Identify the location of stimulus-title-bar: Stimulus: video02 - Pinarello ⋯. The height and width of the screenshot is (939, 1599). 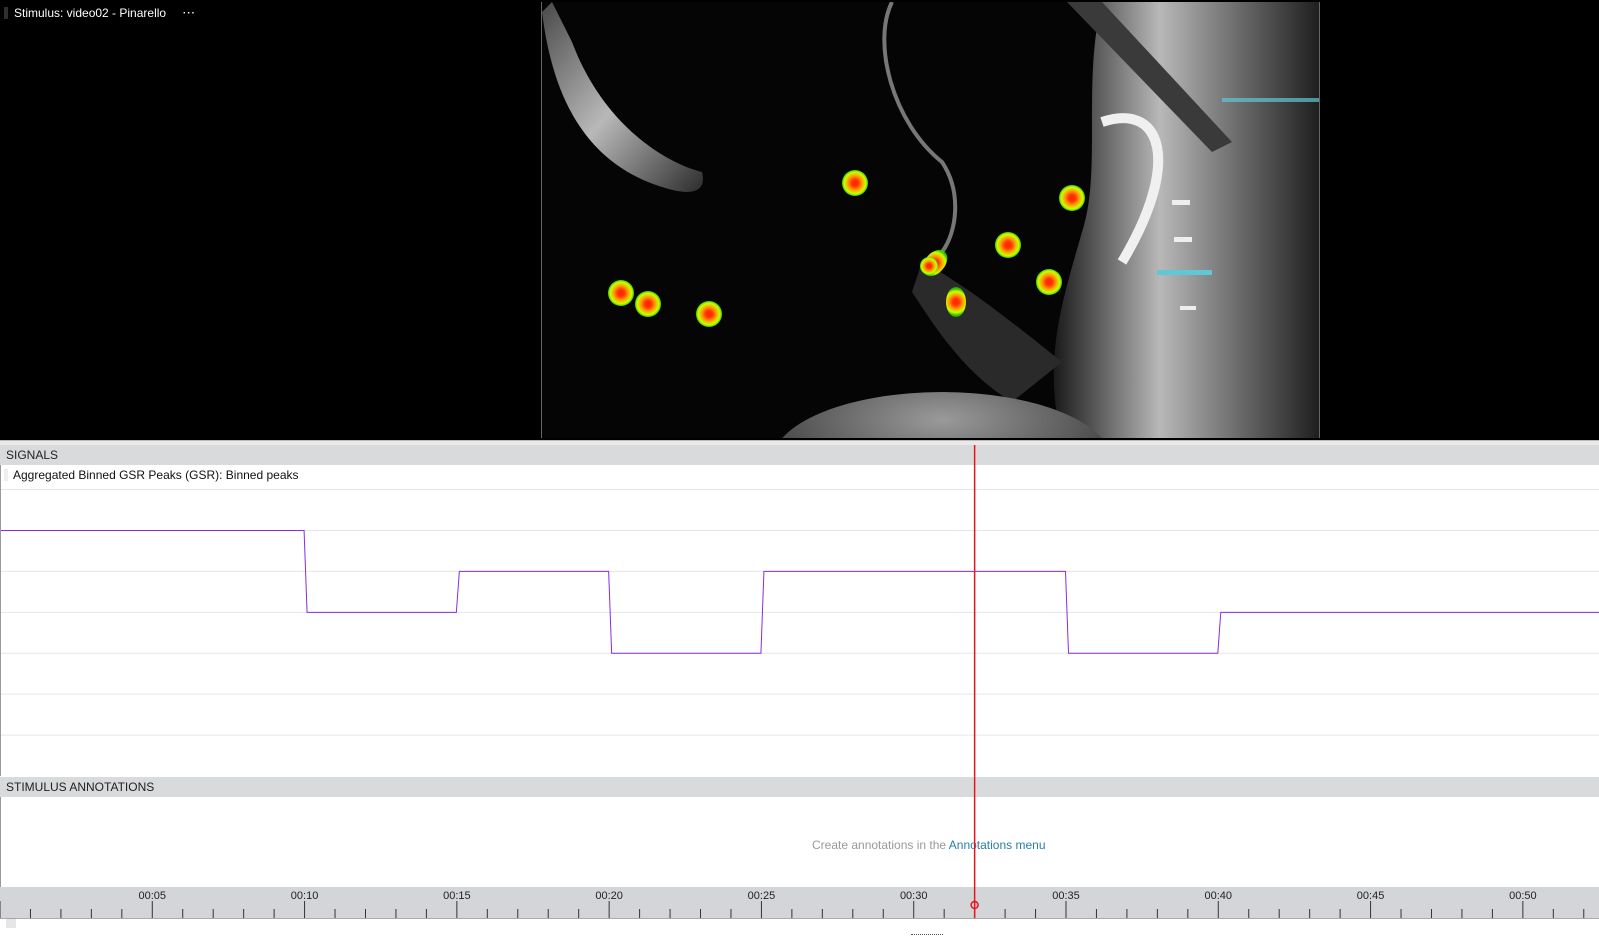
(100, 13).